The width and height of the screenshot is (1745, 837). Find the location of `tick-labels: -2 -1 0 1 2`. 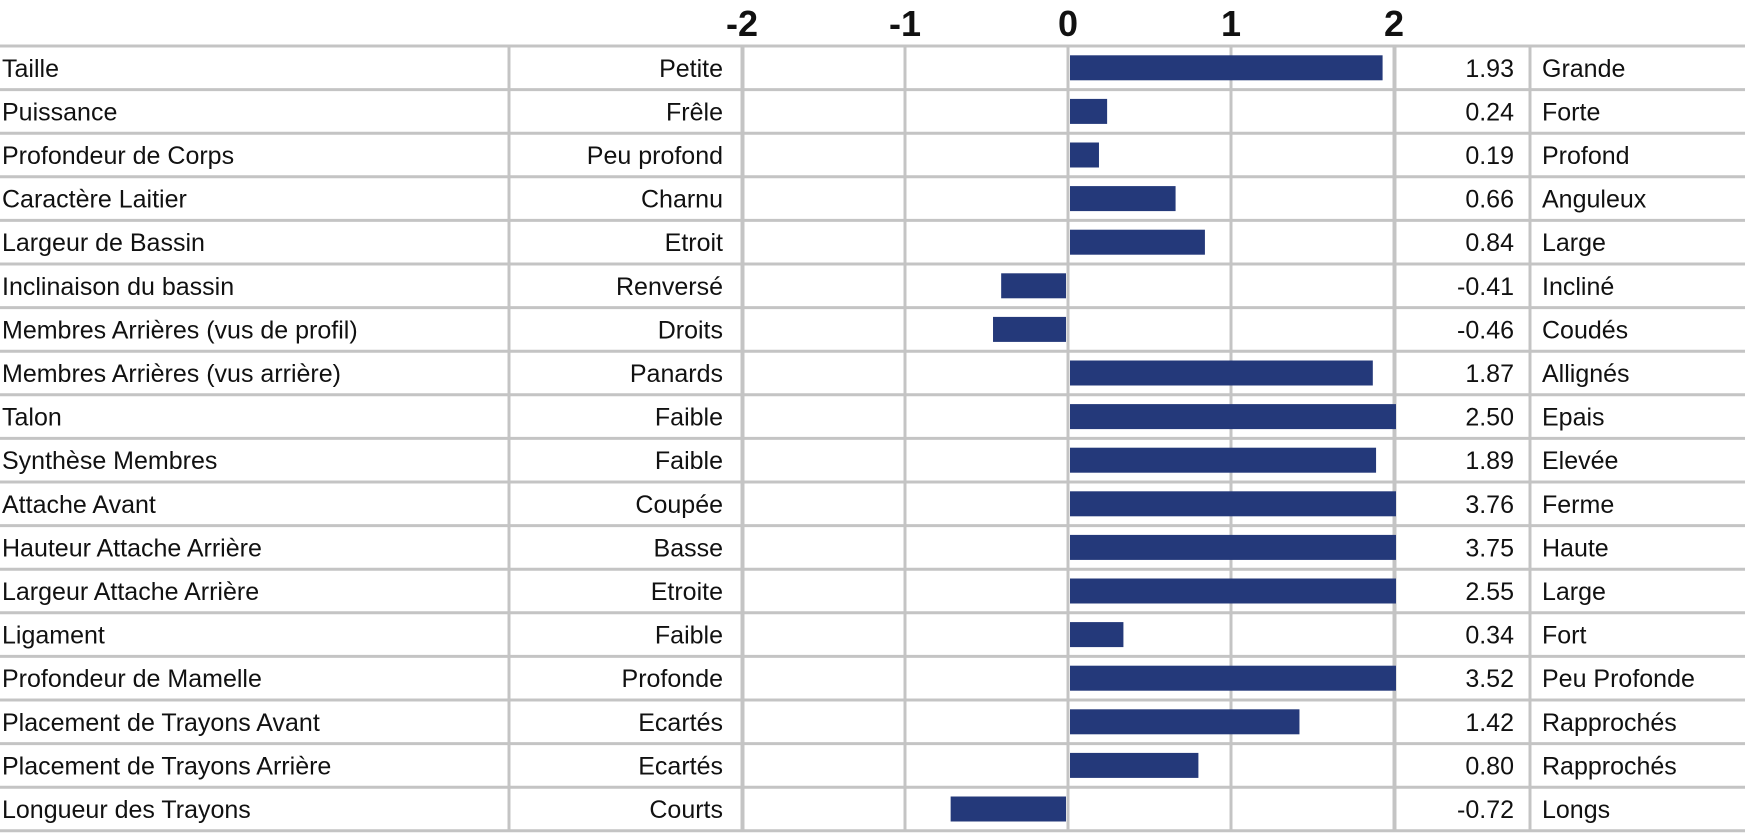

tick-labels: -2 -1 0 1 2 is located at coordinates (1065, 23).